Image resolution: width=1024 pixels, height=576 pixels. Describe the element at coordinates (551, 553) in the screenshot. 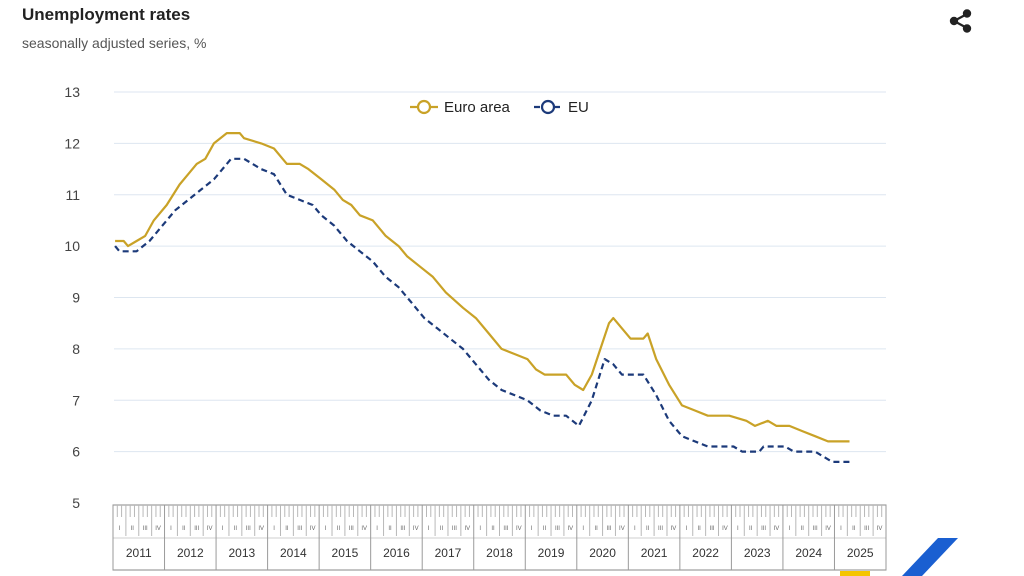

I see `year-label: 2019` at that location.